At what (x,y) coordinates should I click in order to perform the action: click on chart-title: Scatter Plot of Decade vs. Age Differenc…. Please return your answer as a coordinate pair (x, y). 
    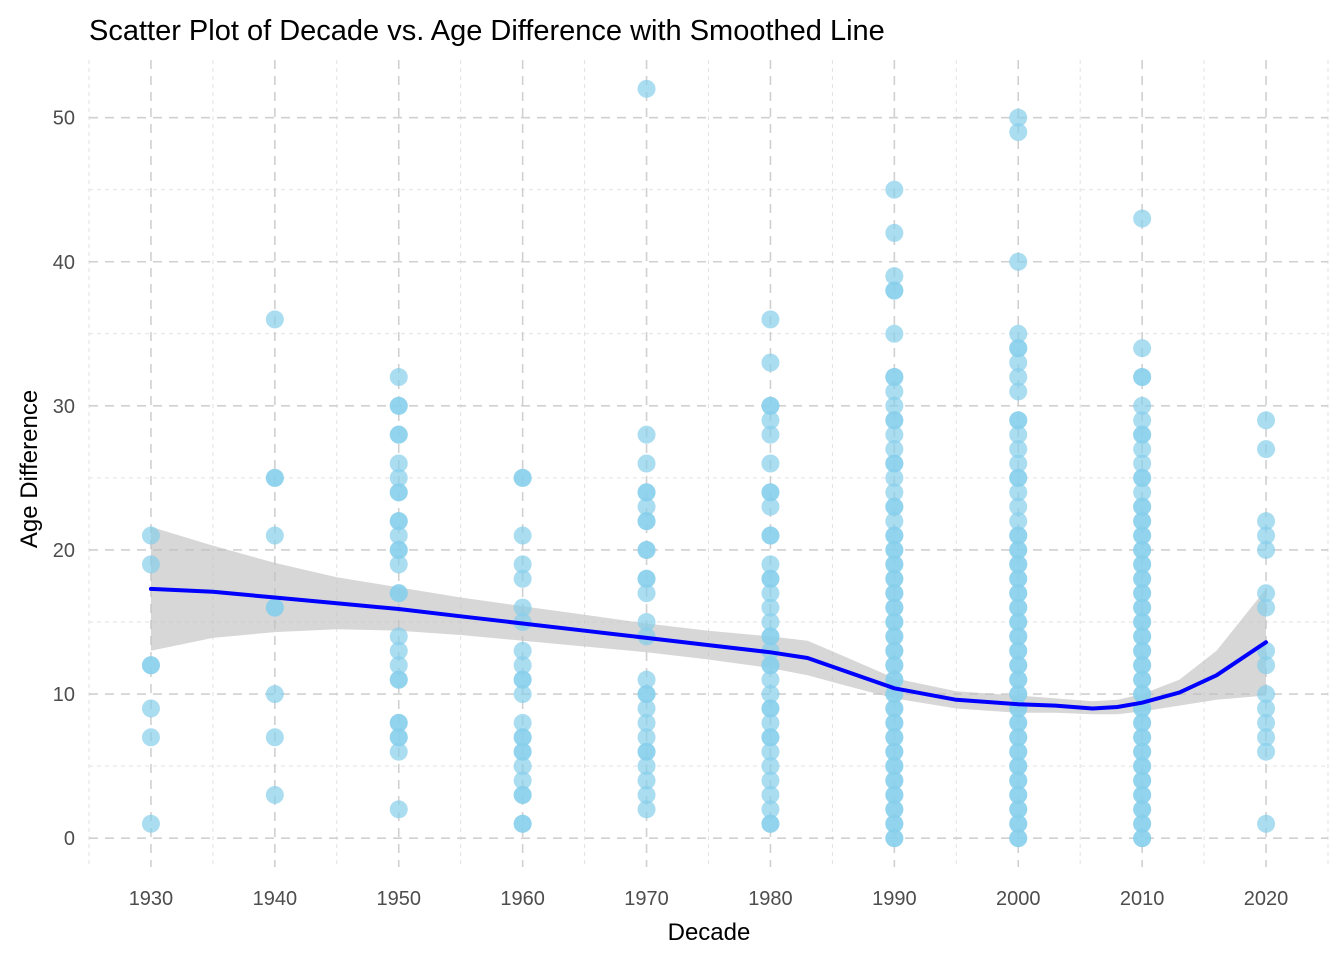
    Looking at the image, I should click on (487, 31).